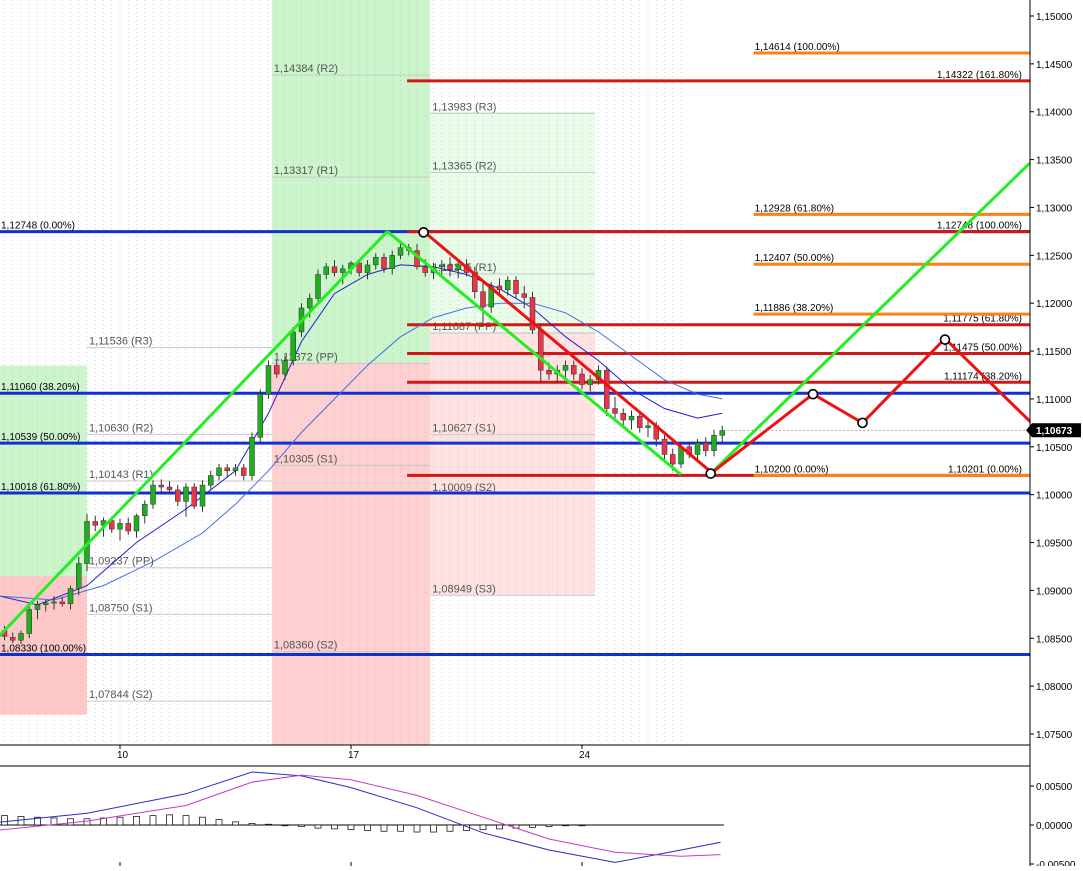 Image resolution: width=1083 pixels, height=871 pixels. Describe the element at coordinates (795, 258) in the screenshot. I see `fibonacci-label: 1,12407 (50.00%)` at that location.